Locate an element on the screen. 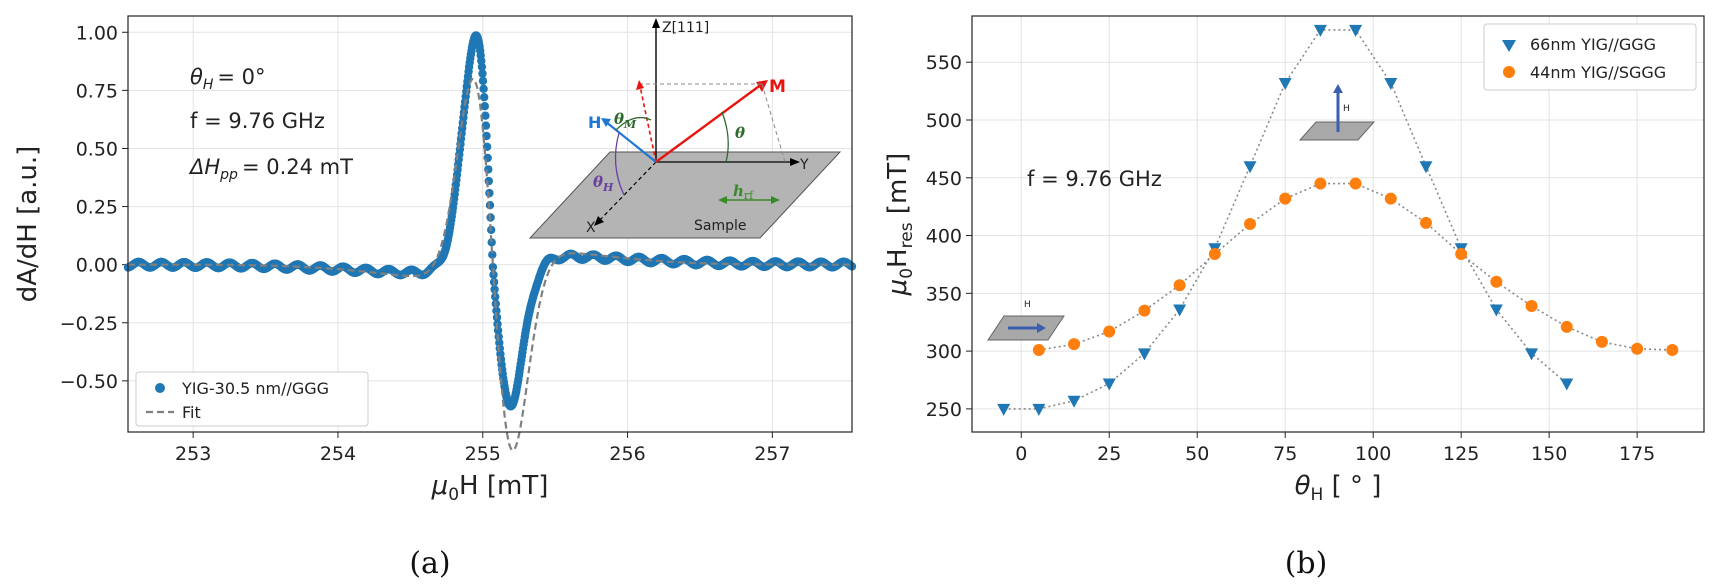 The height and width of the screenshot is (587, 1725). caption-b: (b) is located at coordinates (1306, 563).